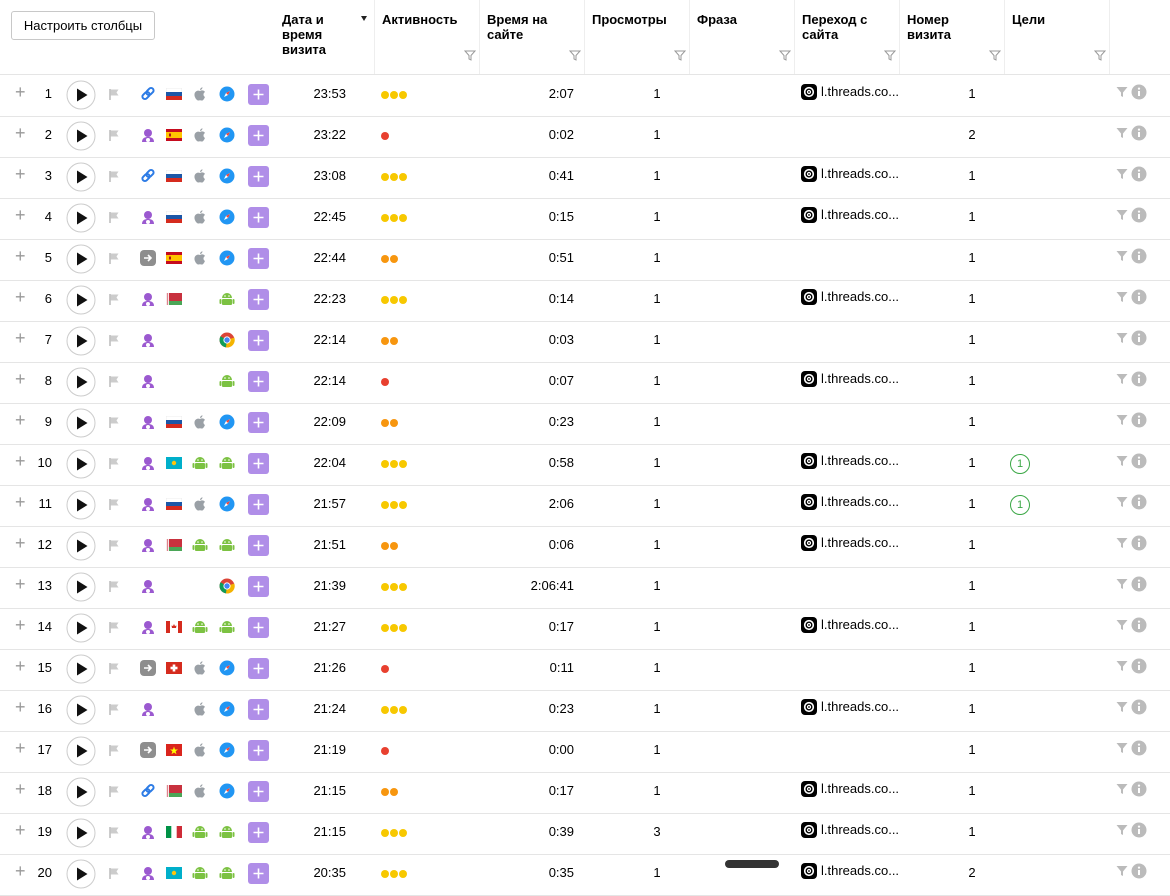  Describe the element at coordinates (585, 219) in the screenshot. I see `visit-row: +4 22:45 0:15 1 l.threads.co... 1` at that location.